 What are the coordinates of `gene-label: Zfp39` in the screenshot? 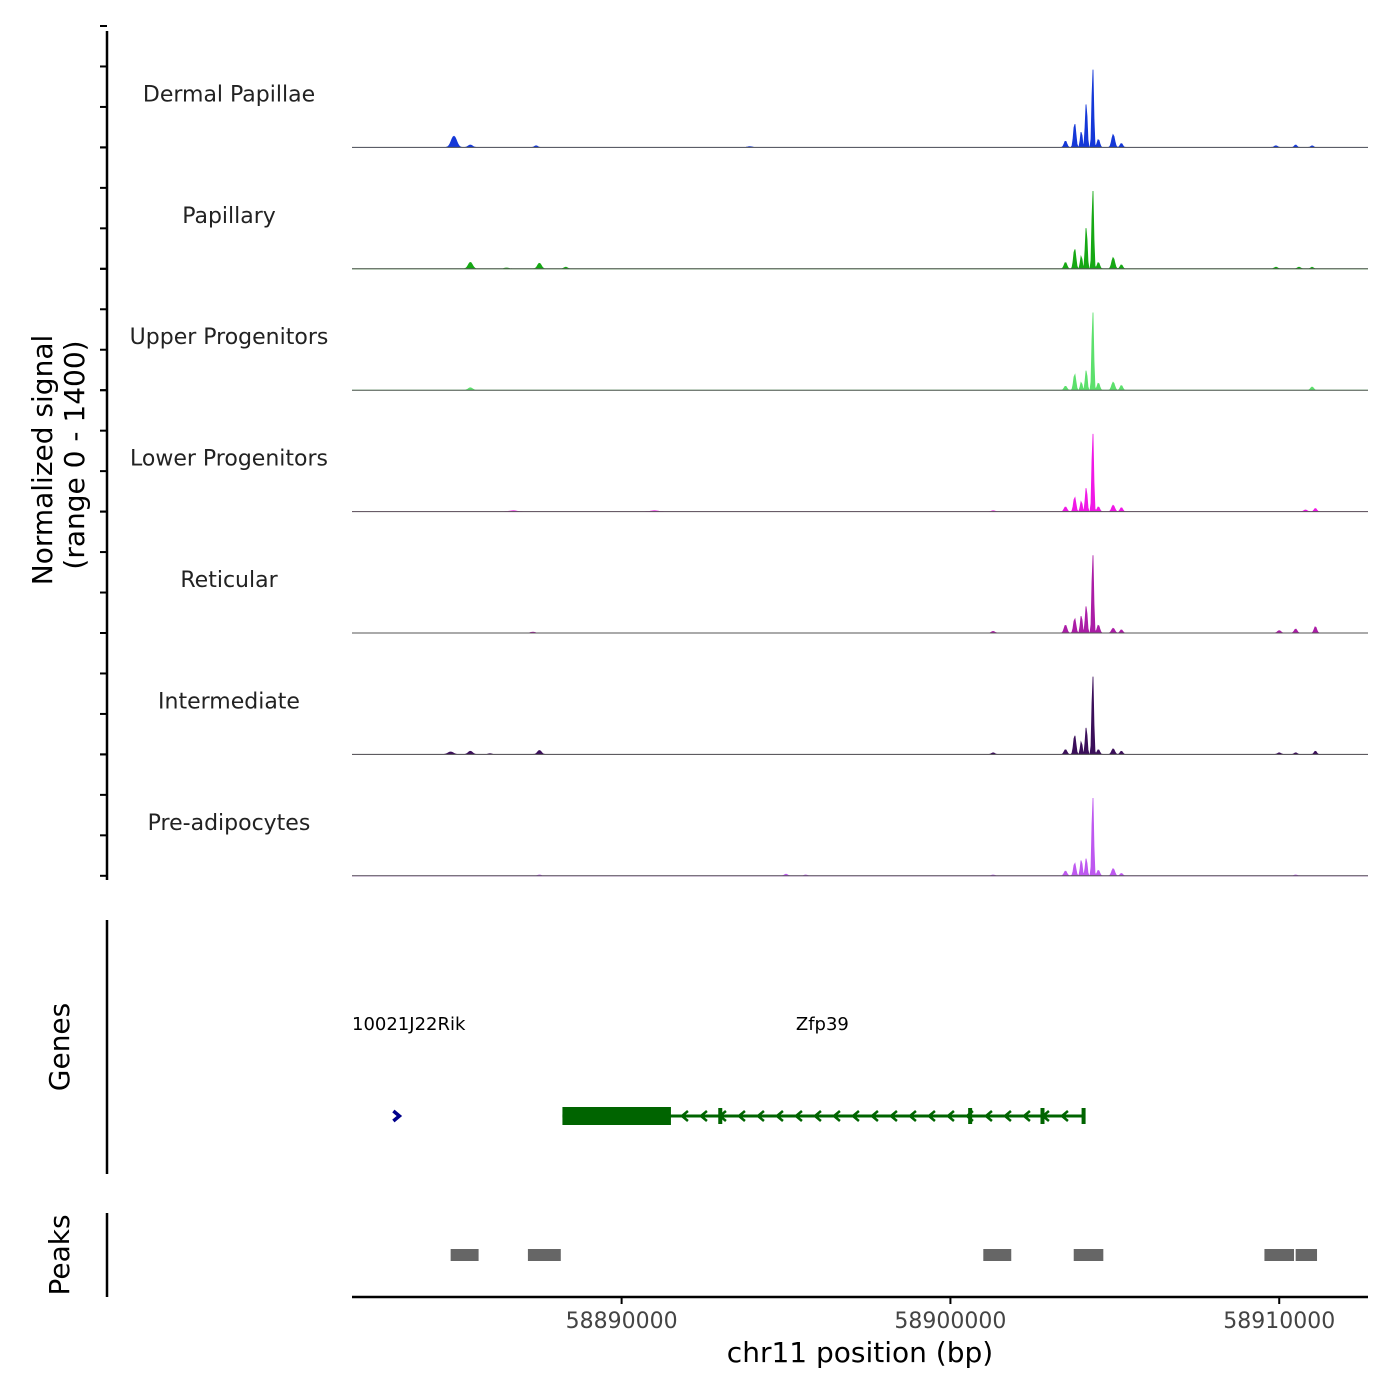 It's located at (822, 1024).